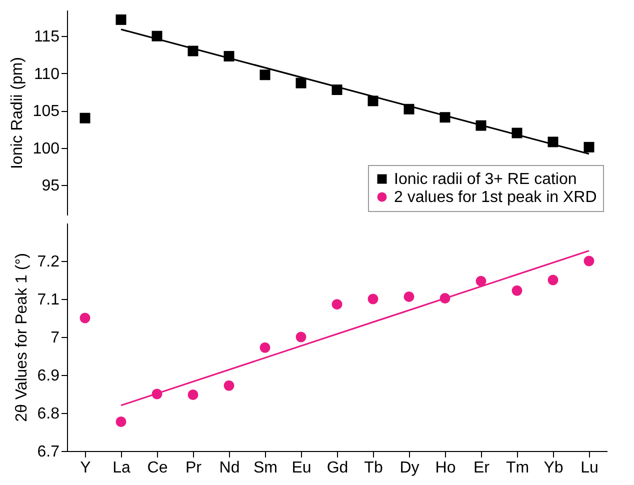 The height and width of the screenshot is (485, 634). Describe the element at coordinates (194, 468) in the screenshot. I see `x-tick-label: Pr` at that location.